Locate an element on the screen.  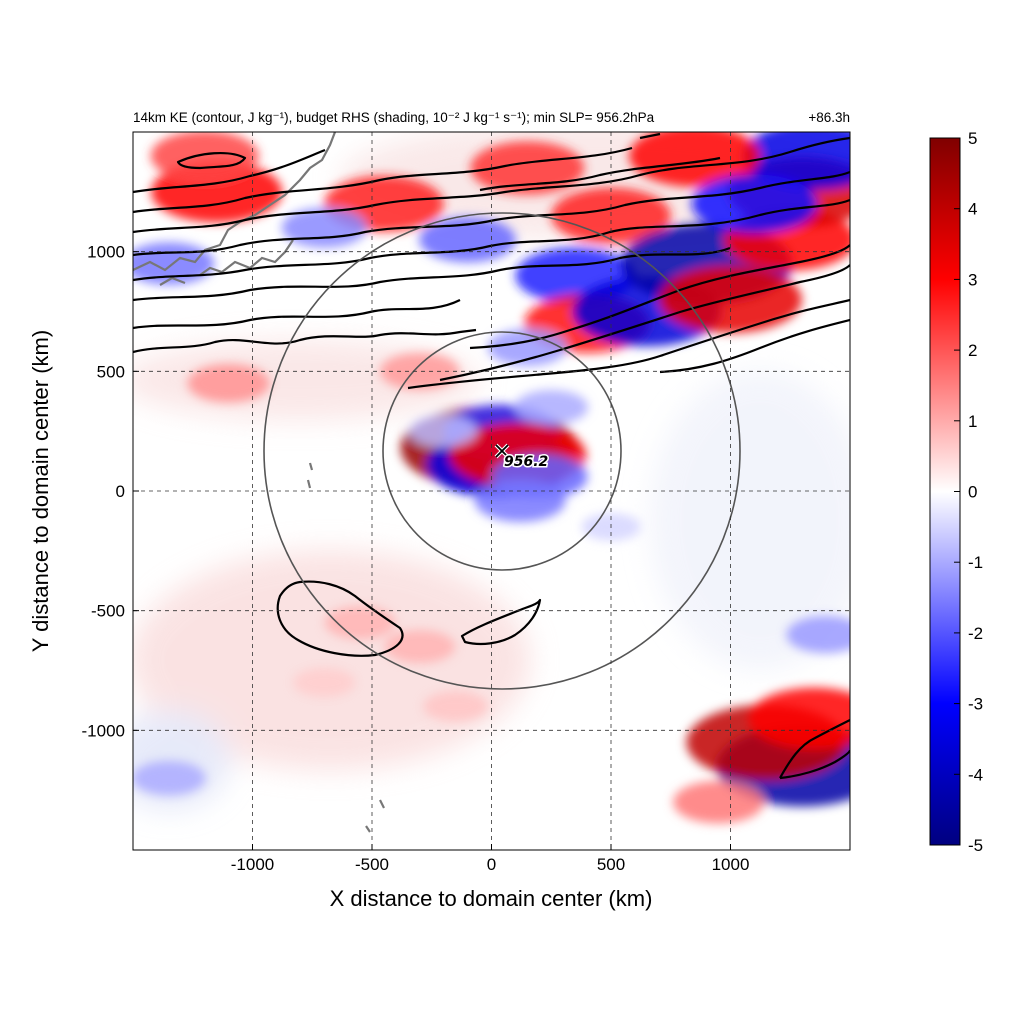
x-axis-ticks: -1000 -500 0 500 1000 is located at coordinates (490, 859).